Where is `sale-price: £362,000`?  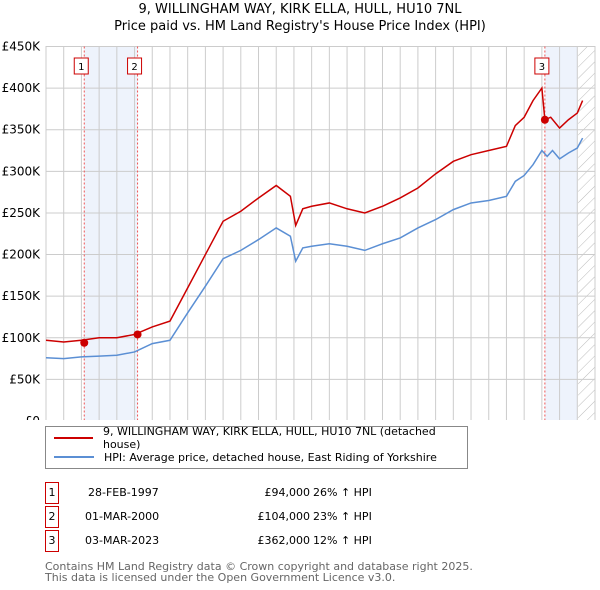
sale-price: £362,000 is located at coordinates (284, 540).